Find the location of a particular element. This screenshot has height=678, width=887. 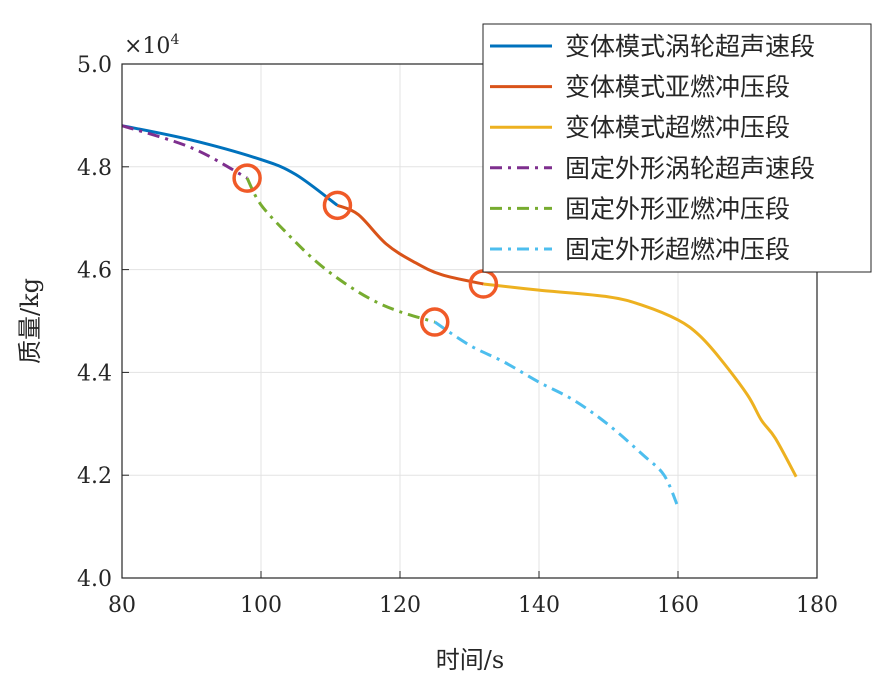

x-tick-label: 140 is located at coordinates (539, 605).